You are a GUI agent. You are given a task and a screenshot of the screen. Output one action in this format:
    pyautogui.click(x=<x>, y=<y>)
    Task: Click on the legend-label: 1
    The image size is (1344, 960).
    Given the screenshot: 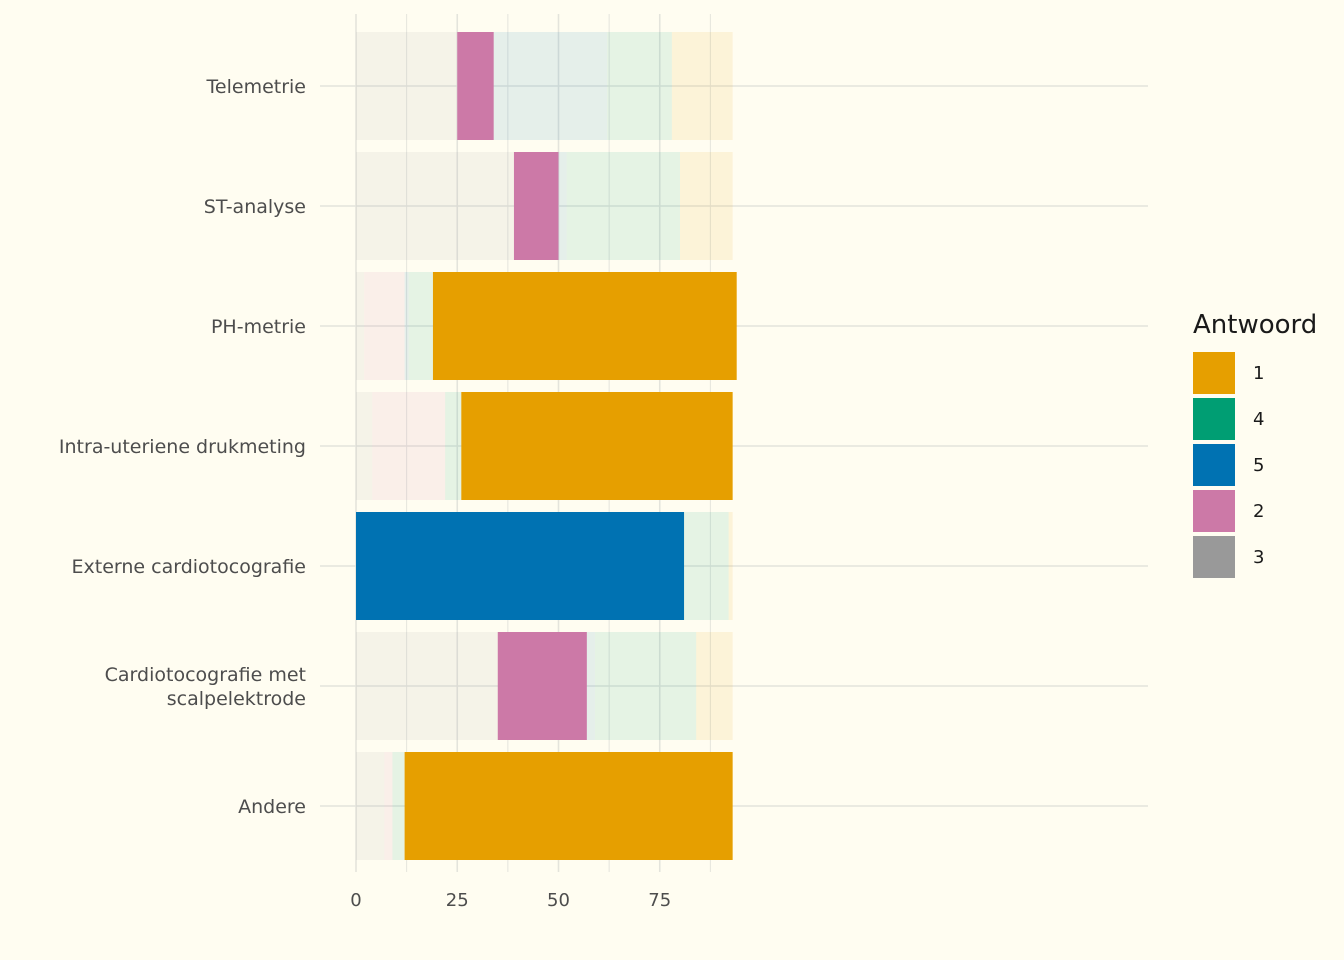 What is the action you would take?
    pyautogui.click(x=1258, y=373)
    